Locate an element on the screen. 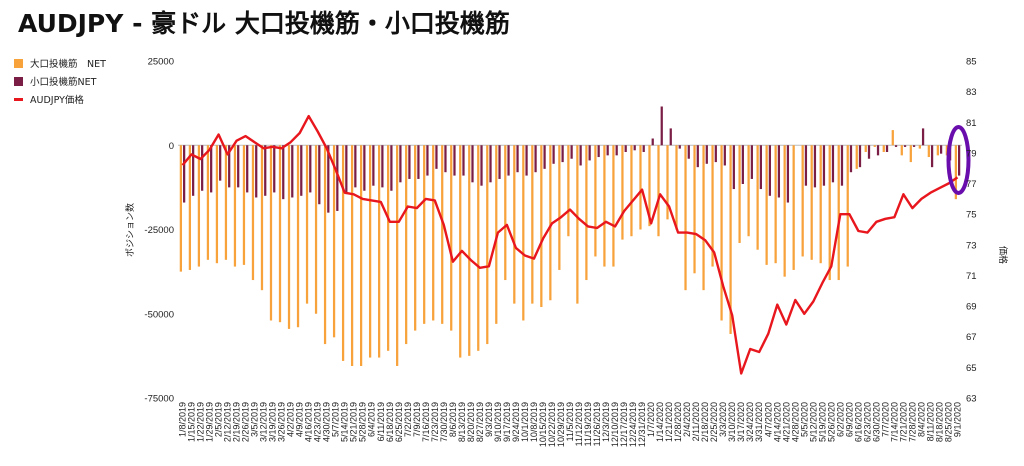 The width and height of the screenshot is (1024, 466). y-left-tick-label: 25000 is located at coordinates (161, 62).